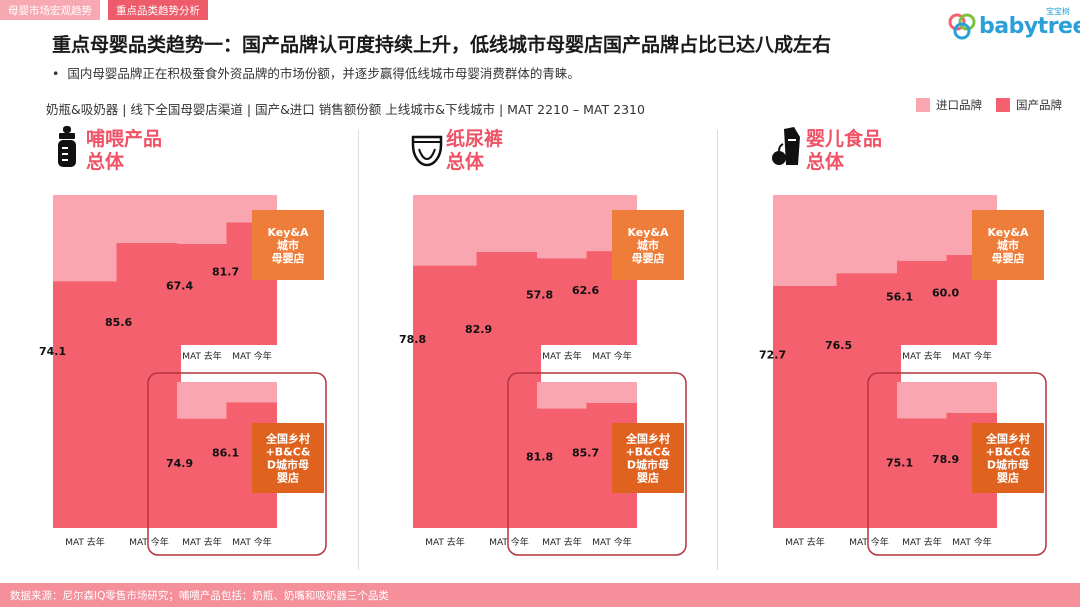 This screenshot has width=1080, height=607. Describe the element at coordinates (585, 453) in the screenshot. I see `data-label: 85.7` at that location.